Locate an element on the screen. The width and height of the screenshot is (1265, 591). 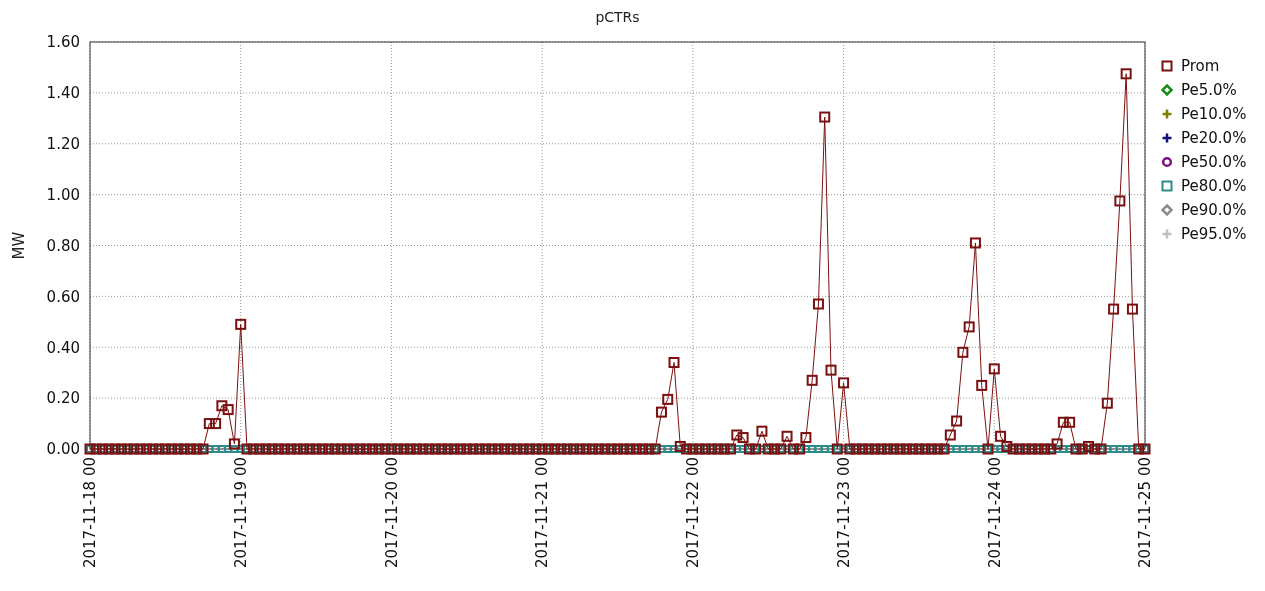
legend-label: Pe95.0% is located at coordinates (1214, 234).